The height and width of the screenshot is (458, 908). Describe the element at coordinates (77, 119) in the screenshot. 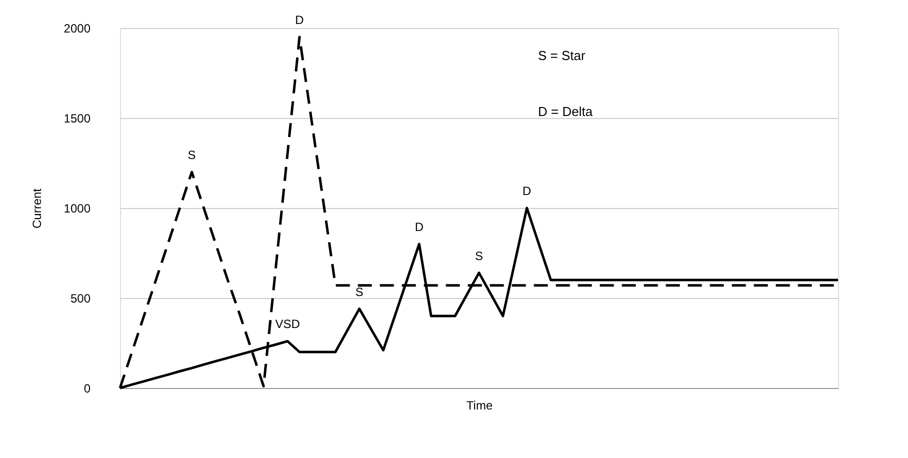

I see `y-tick-label: 1500` at that location.